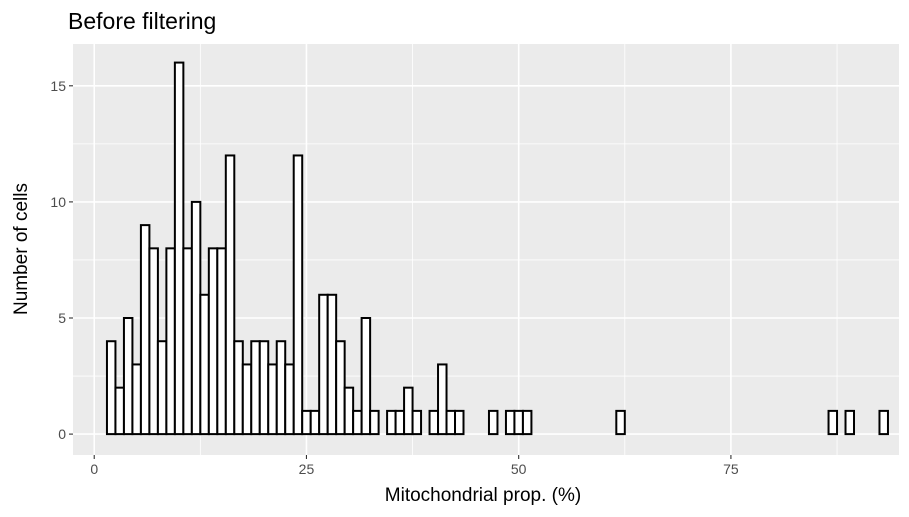  What do you see at coordinates (142, 21) in the screenshot?
I see `chart-title: Before filtering` at bounding box center [142, 21].